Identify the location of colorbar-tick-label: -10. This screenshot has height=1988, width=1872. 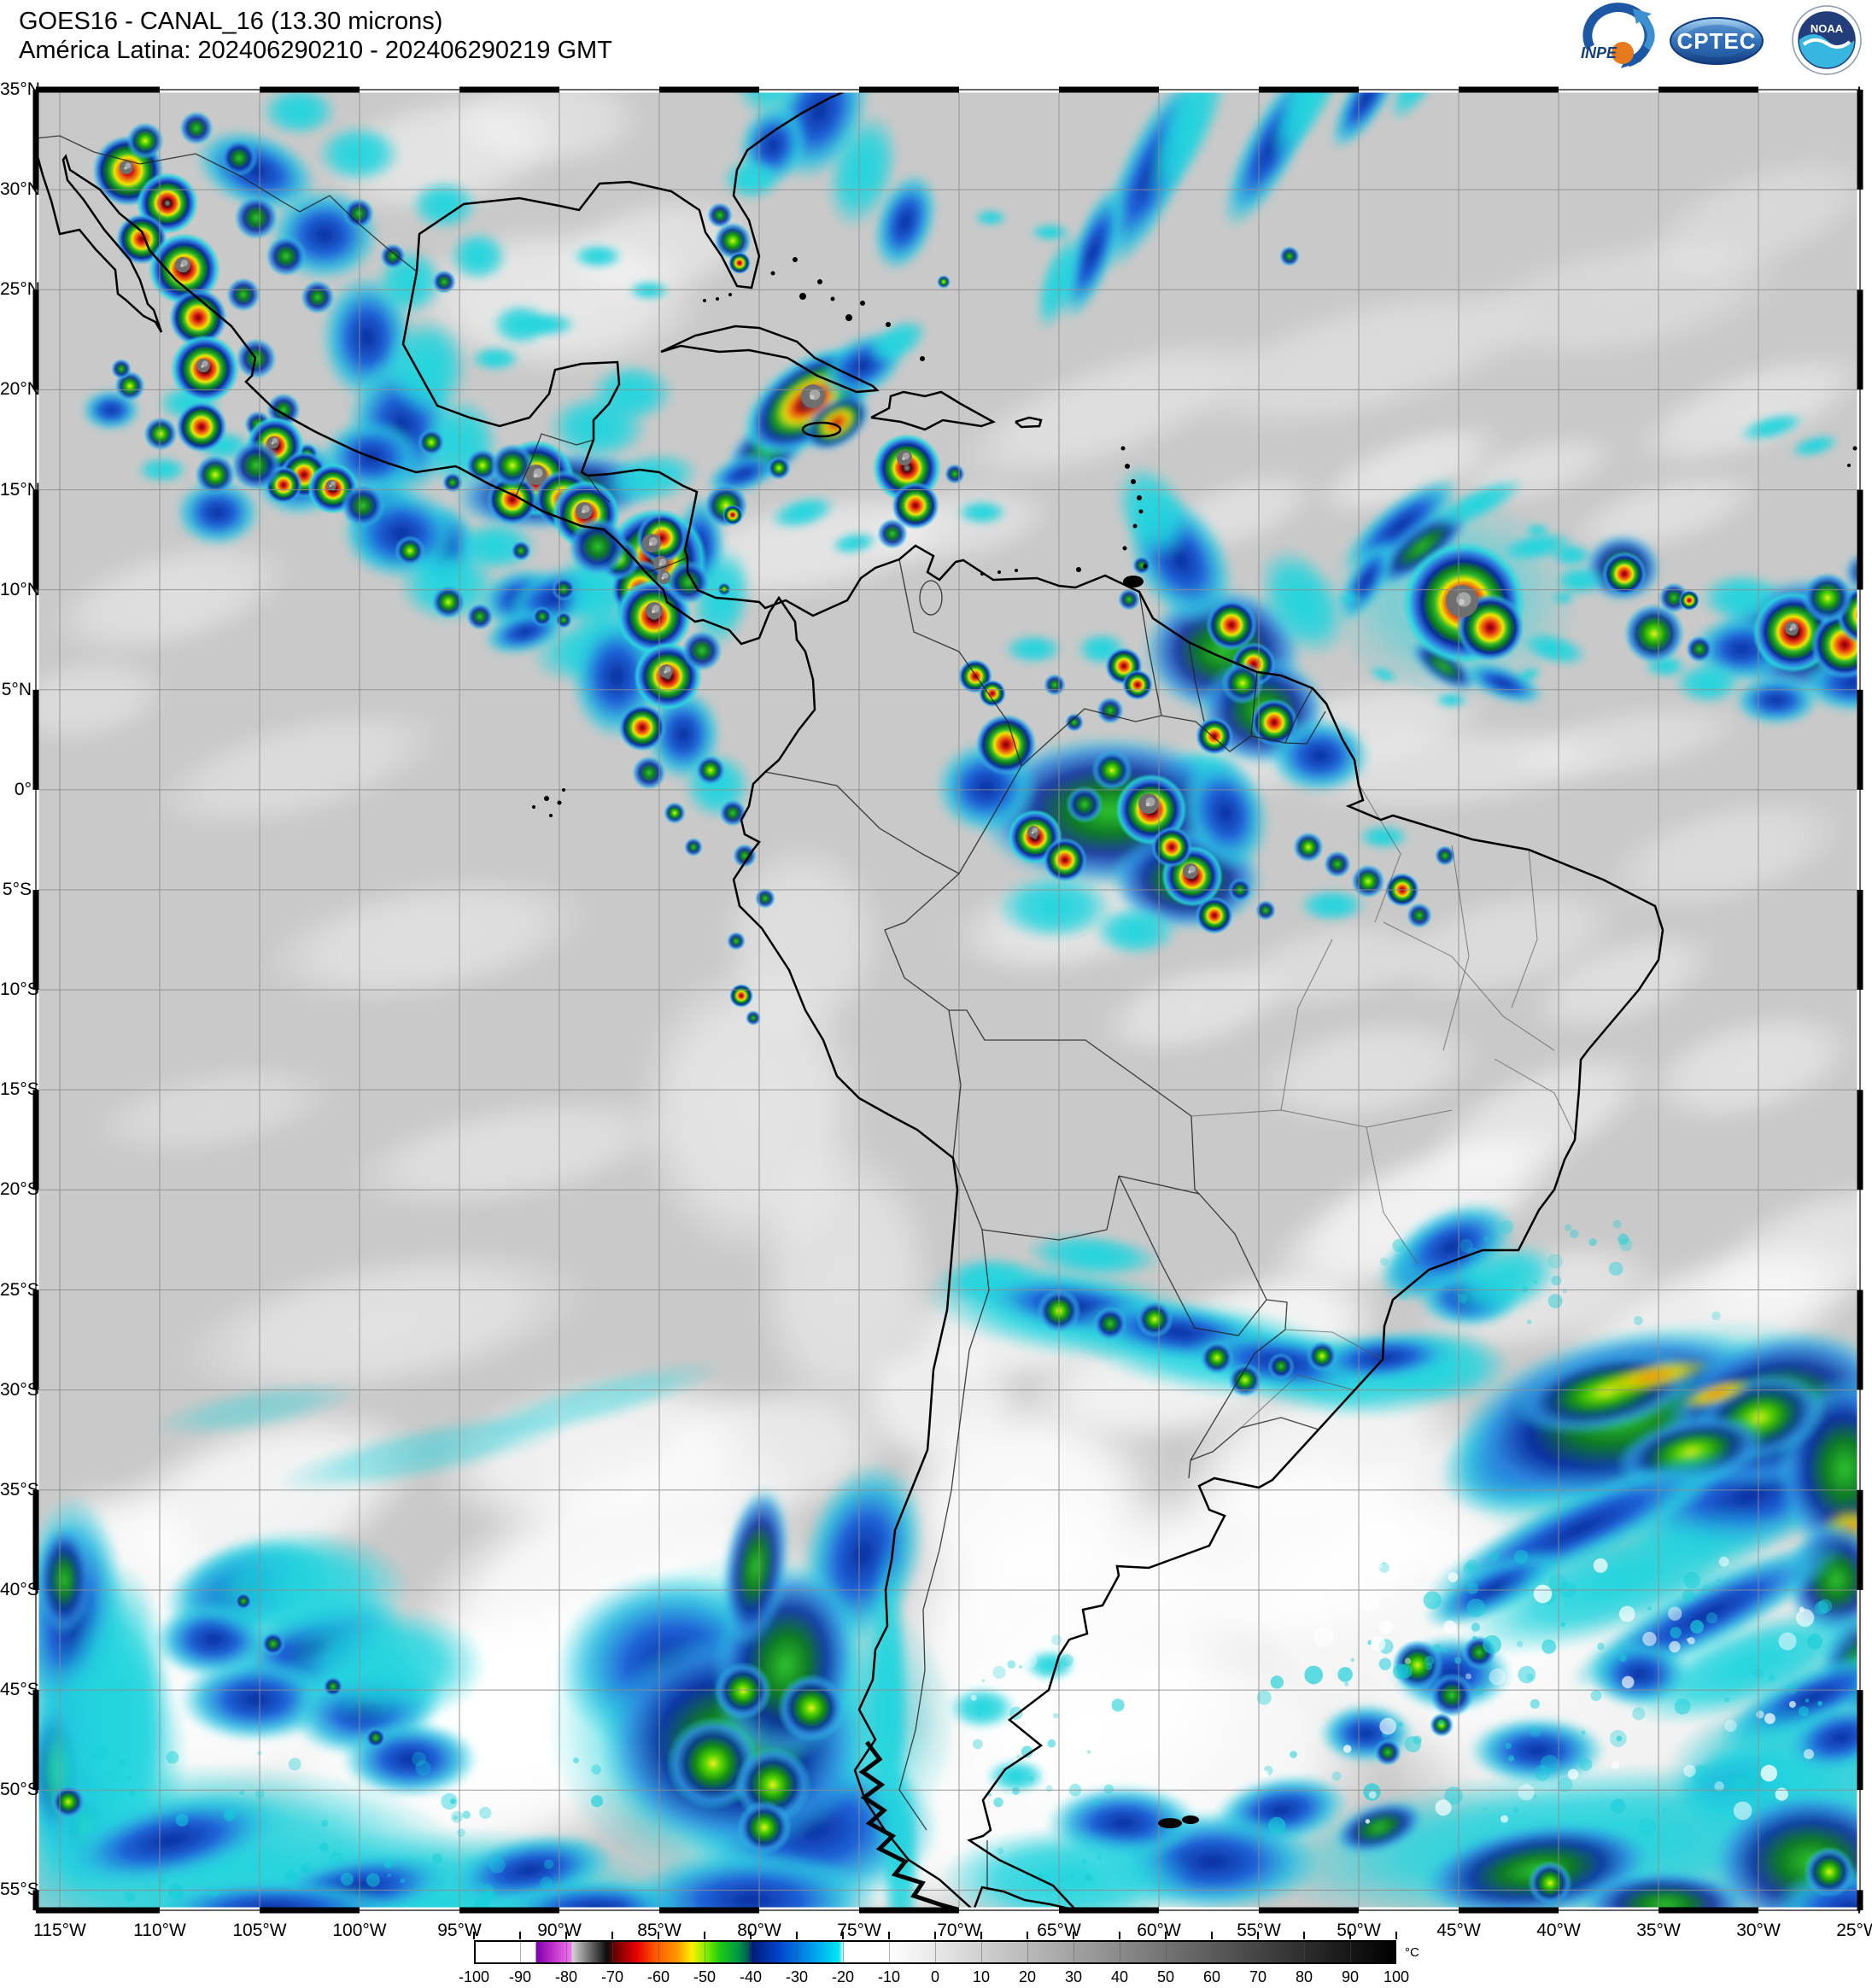
(889, 1976).